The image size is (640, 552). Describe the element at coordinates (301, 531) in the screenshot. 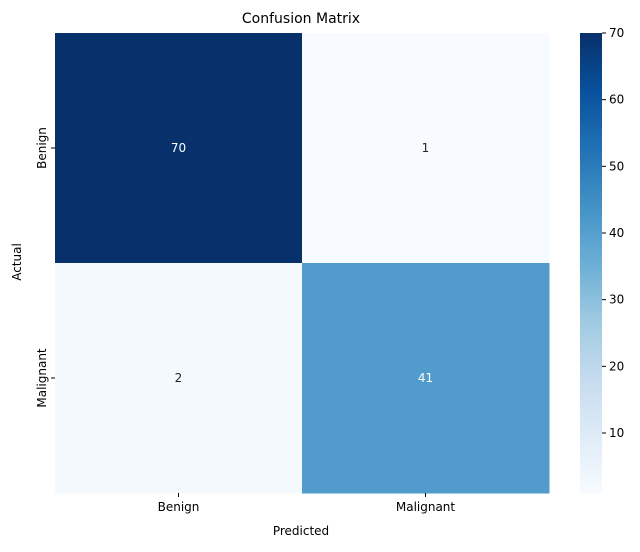

I see `x-axis-label: Predicted` at that location.